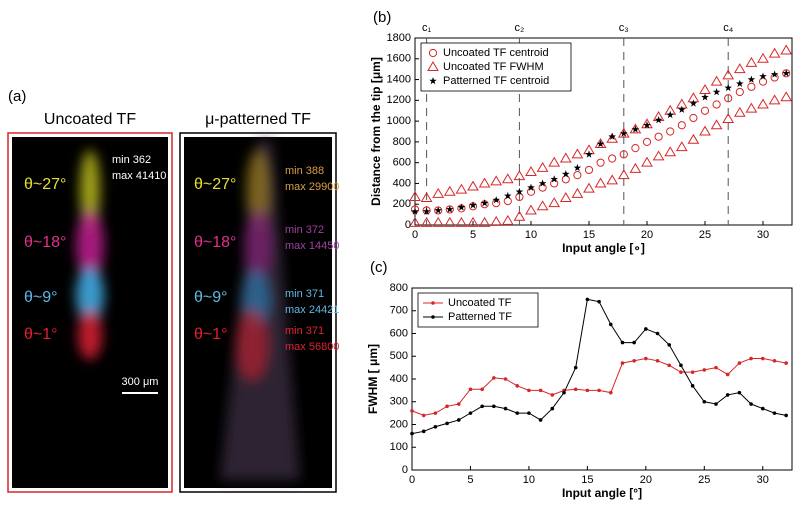  What do you see at coordinates (480, 317) in the screenshot?
I see `legend-label: Patterned TF` at bounding box center [480, 317].